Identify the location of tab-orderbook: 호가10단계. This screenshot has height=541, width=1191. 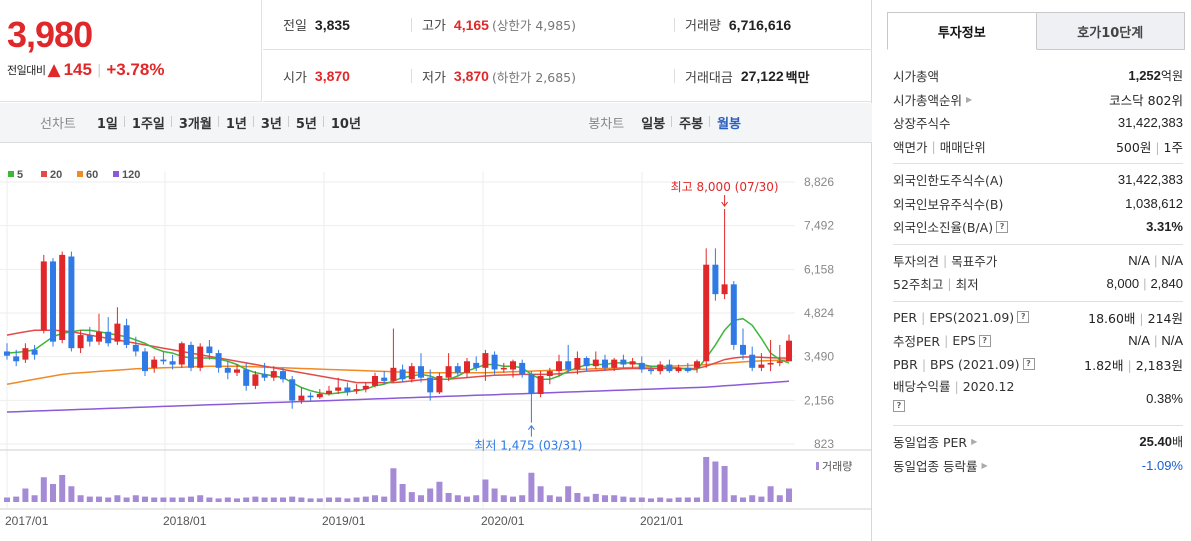
(1110, 31).